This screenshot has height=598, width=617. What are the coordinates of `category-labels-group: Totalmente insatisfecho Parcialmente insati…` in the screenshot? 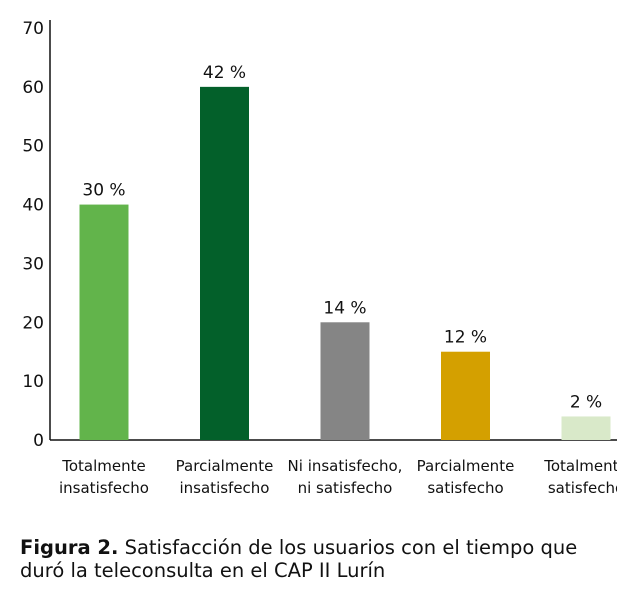 It's located at (338, 477).